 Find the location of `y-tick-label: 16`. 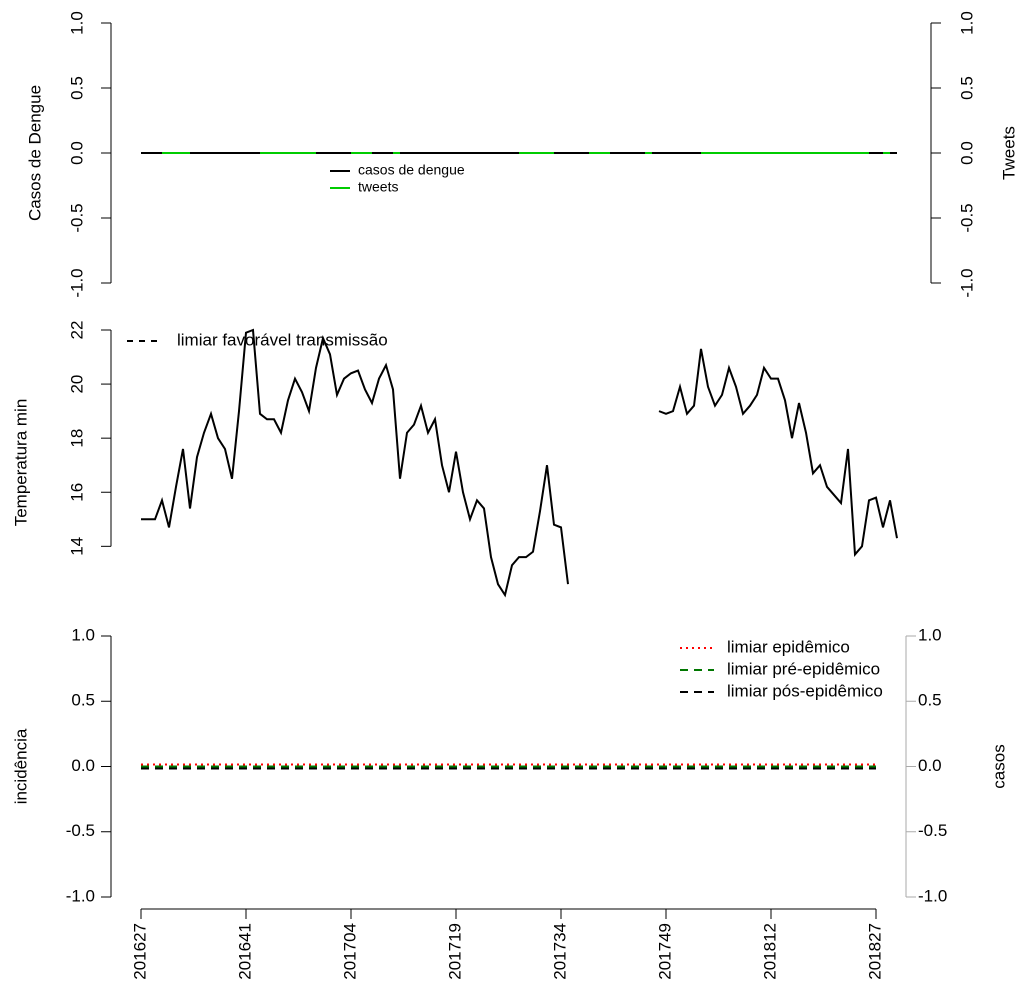

y-tick-label: 16 is located at coordinates (76, 492).